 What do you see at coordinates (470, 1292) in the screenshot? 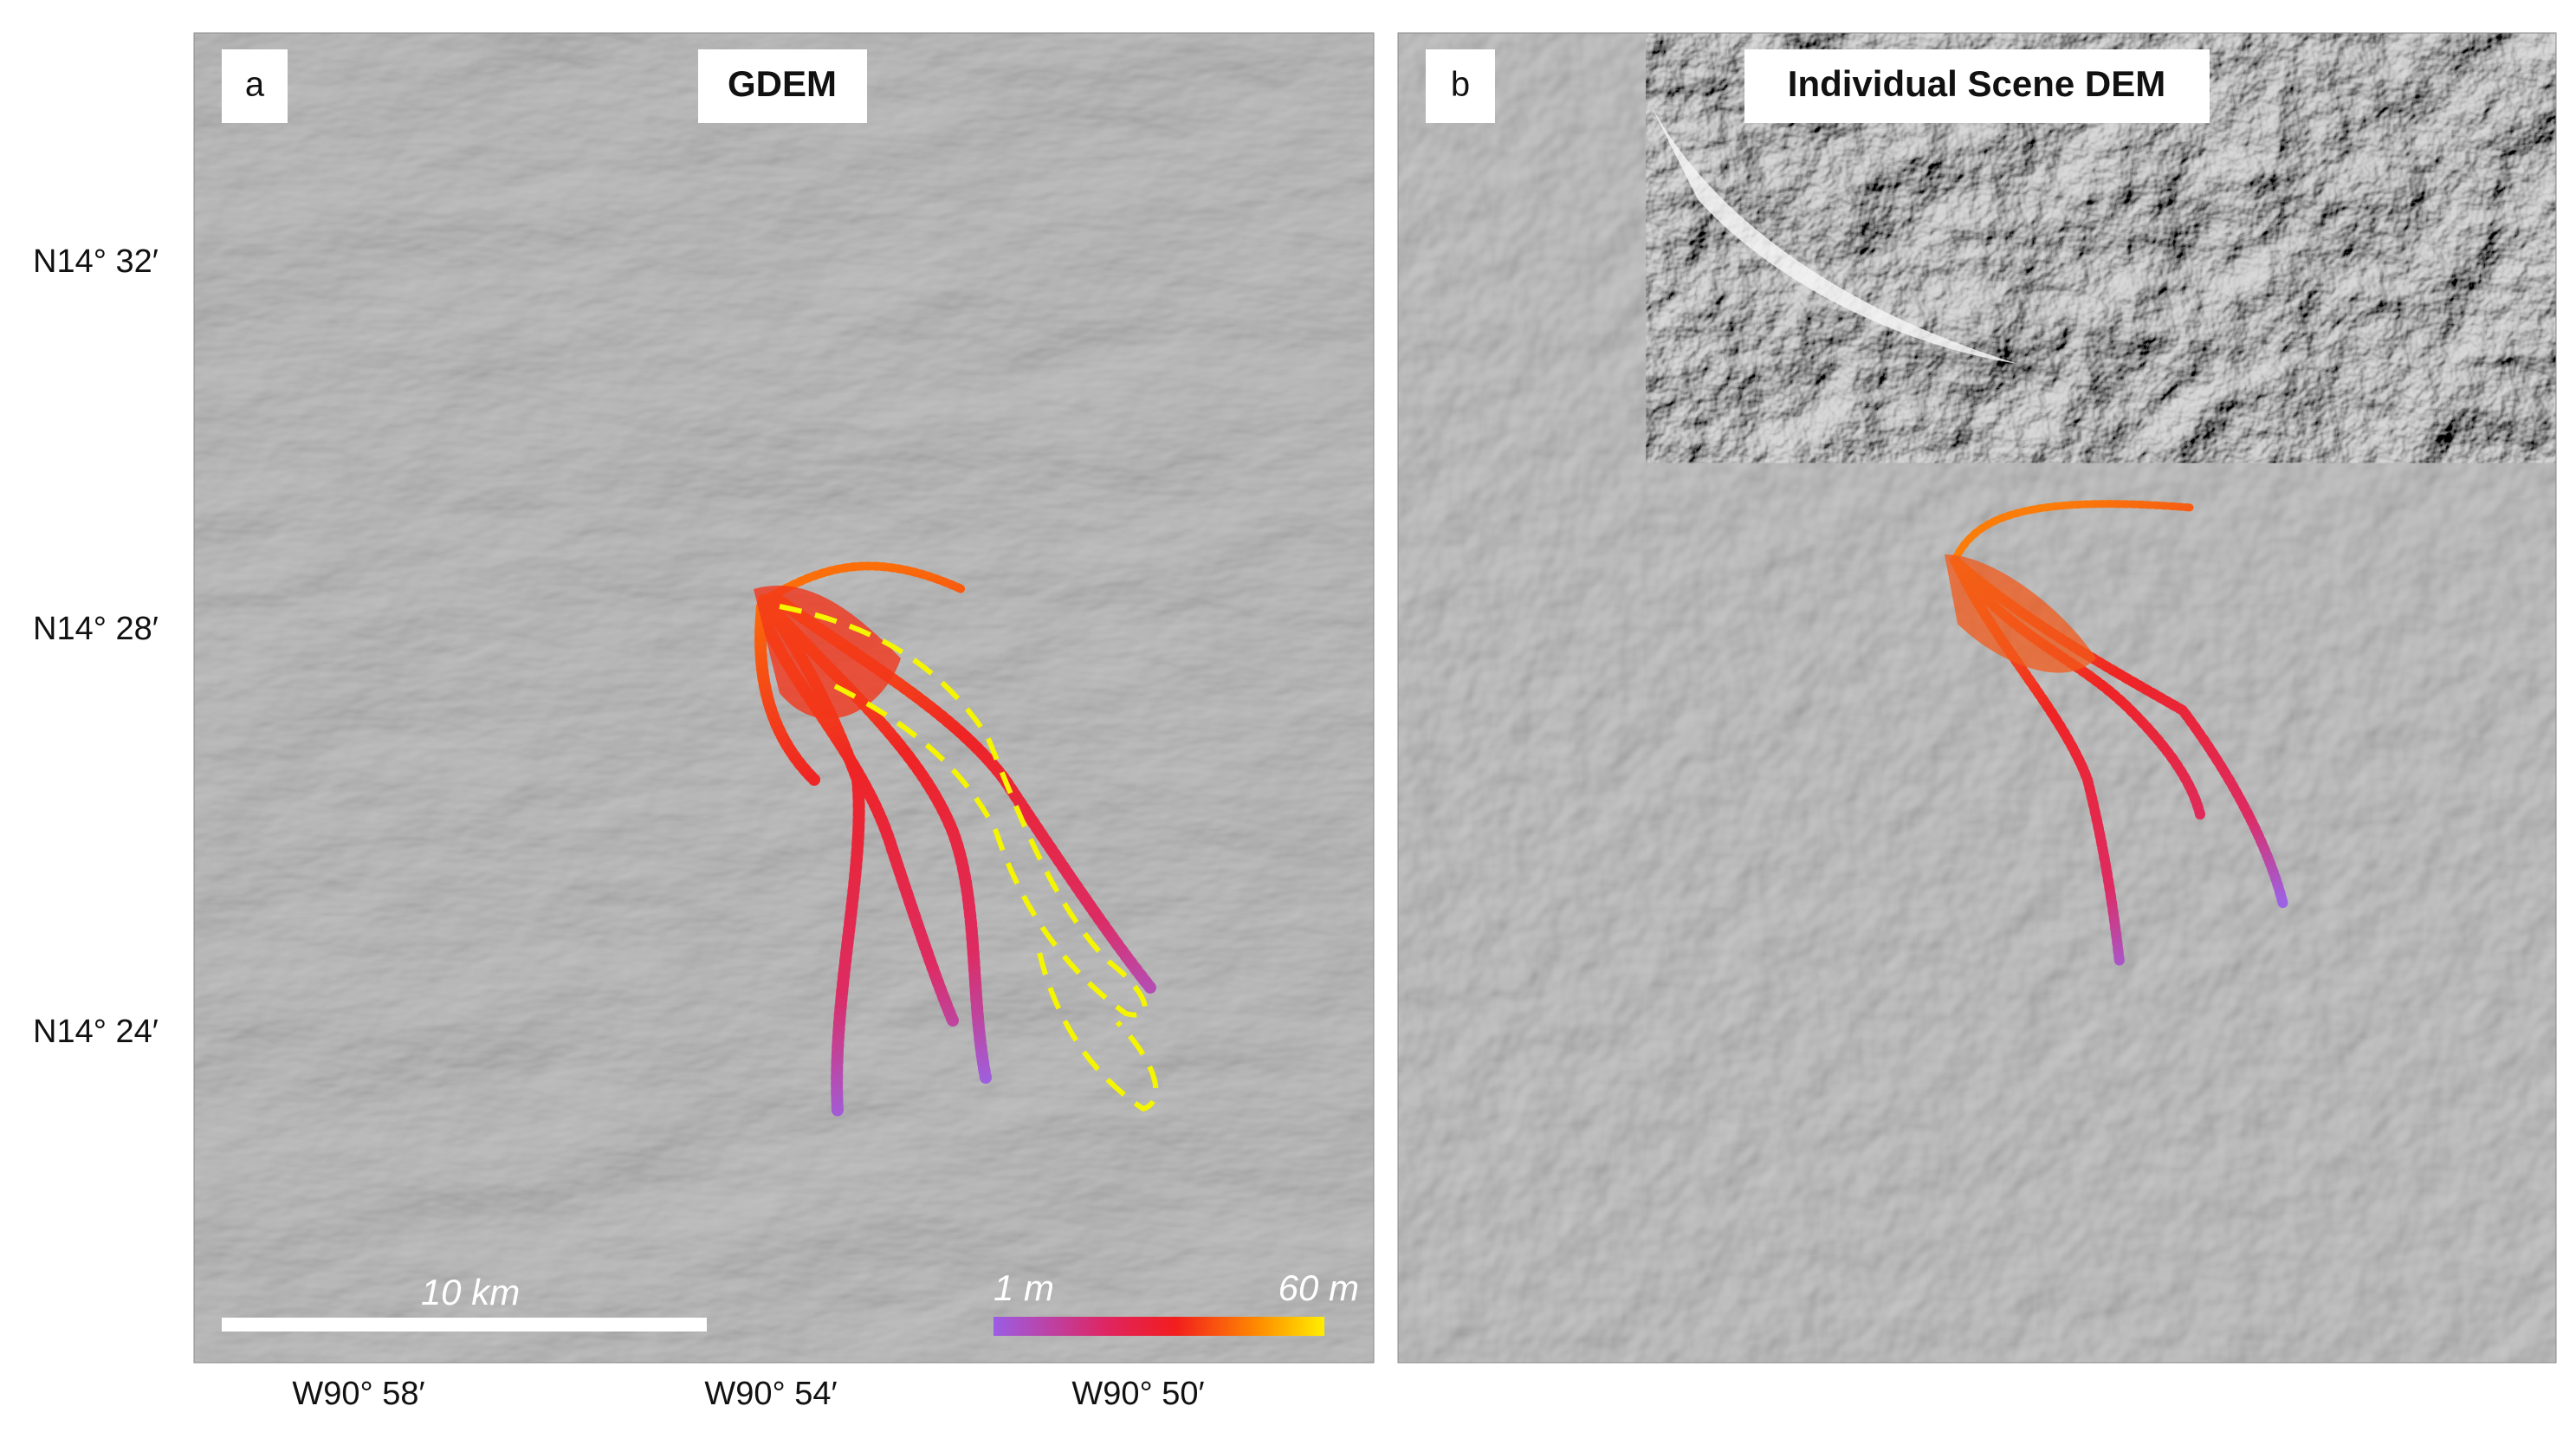
I see `scale-bar-label: 10 km` at bounding box center [470, 1292].